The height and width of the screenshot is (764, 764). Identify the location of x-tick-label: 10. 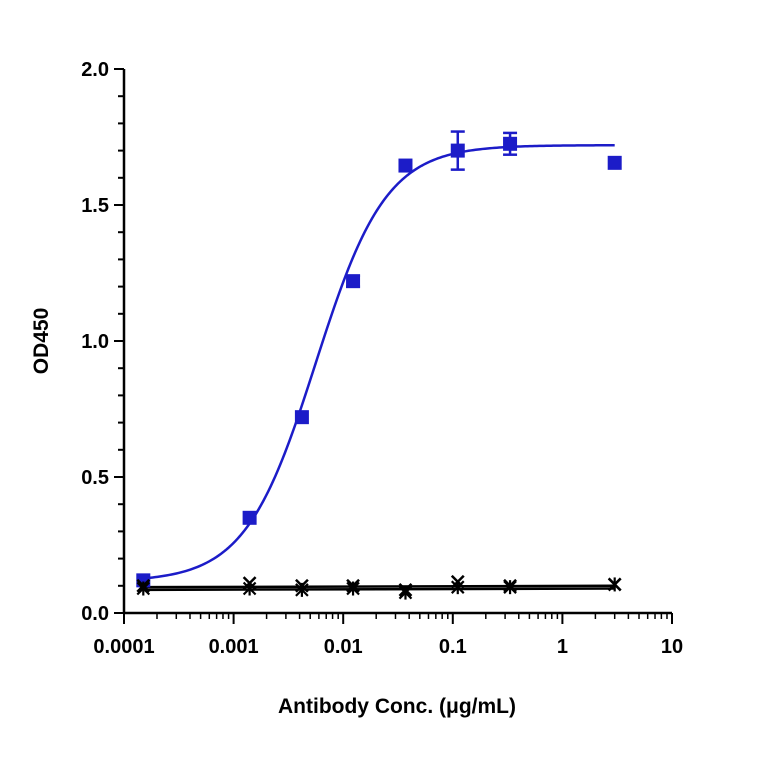
(672, 647).